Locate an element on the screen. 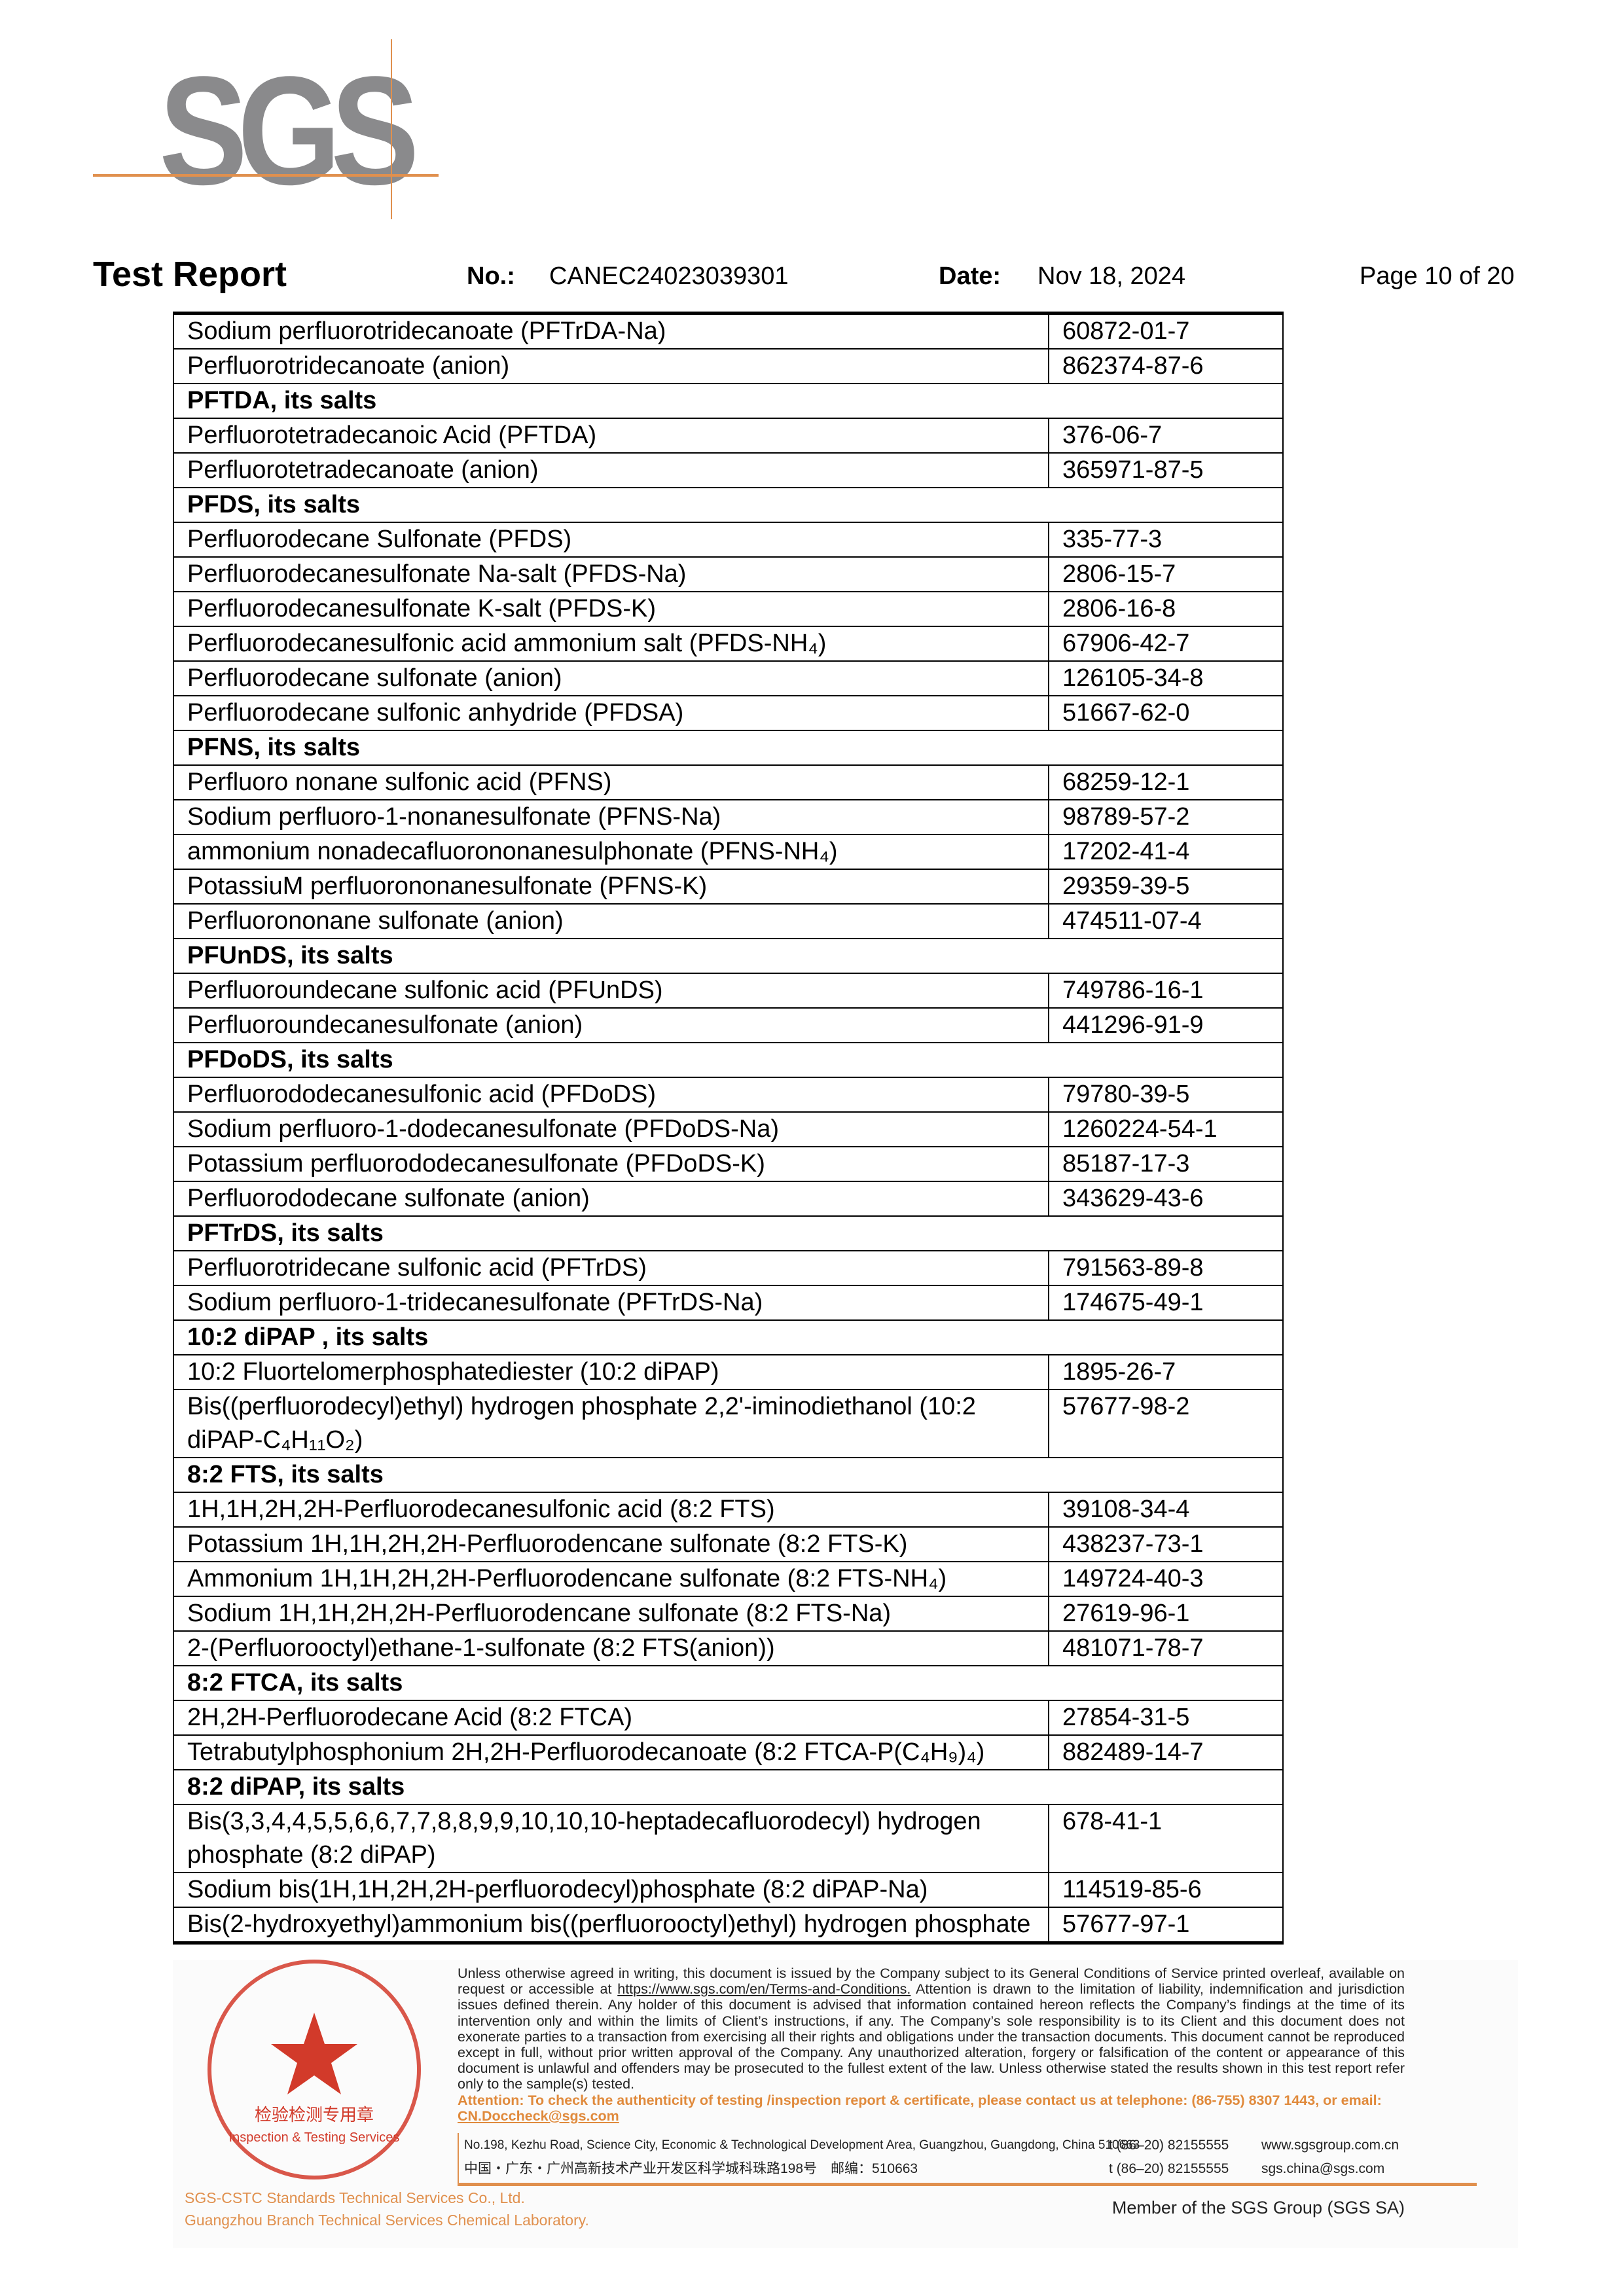 The width and height of the screenshot is (1624, 2296). report-title: Test Report is located at coordinates (190, 274).